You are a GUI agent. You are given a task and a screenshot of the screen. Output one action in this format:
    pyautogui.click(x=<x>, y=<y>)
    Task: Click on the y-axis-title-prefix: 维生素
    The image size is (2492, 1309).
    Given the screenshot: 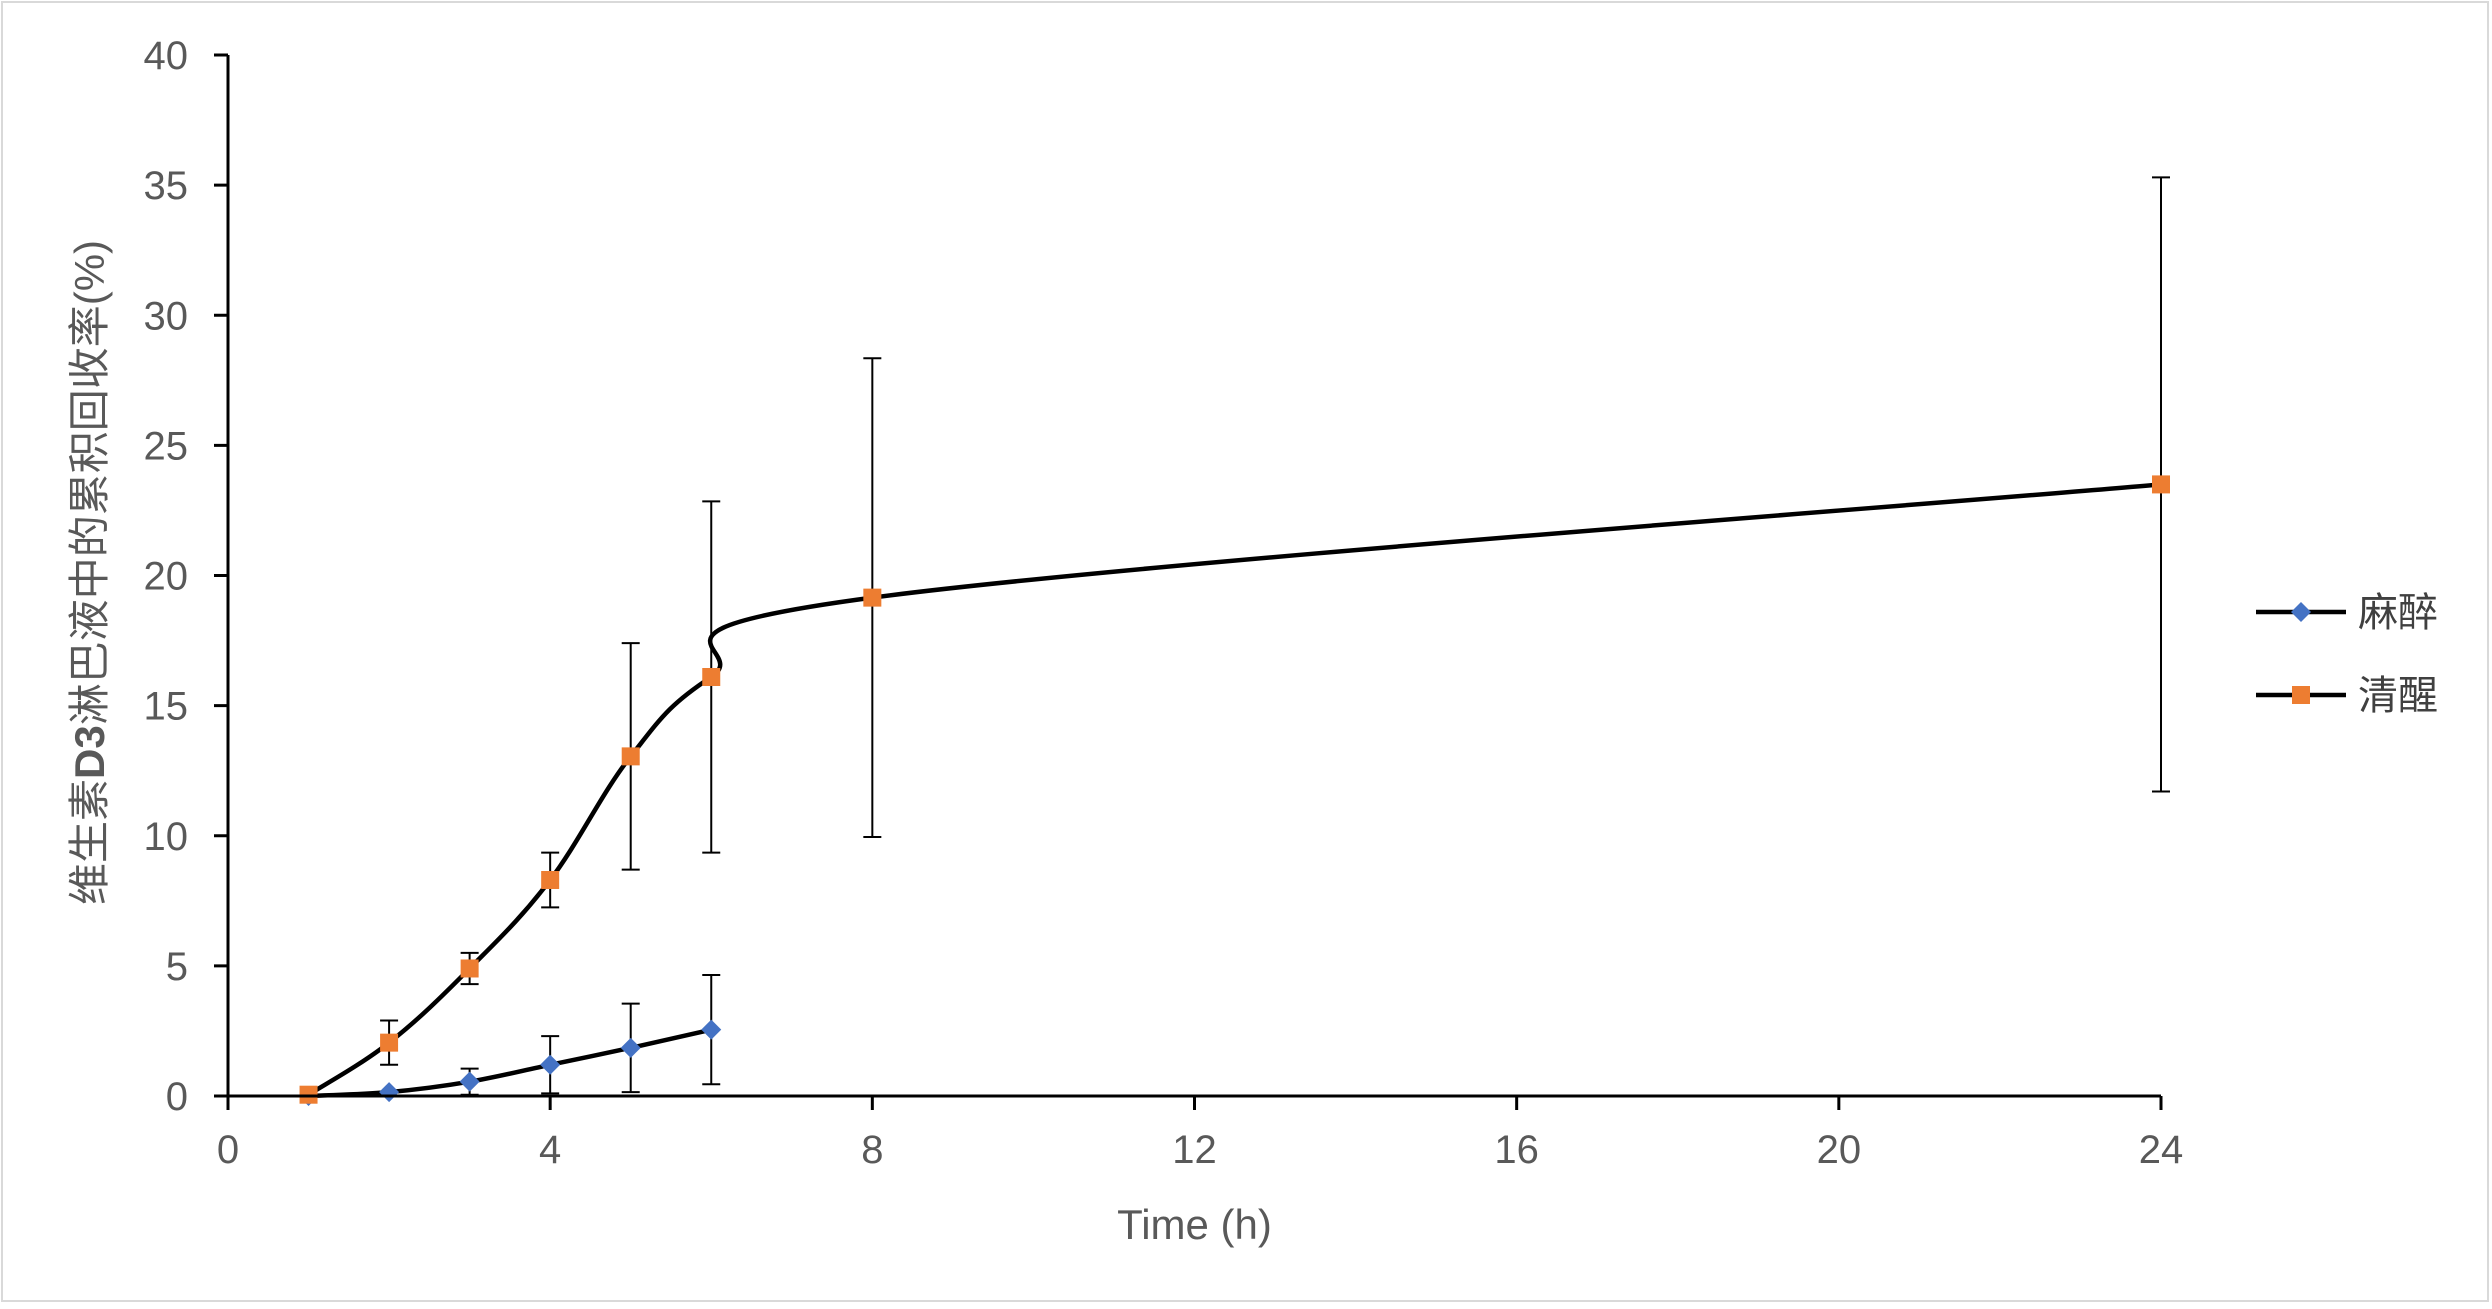 What is the action you would take?
    pyautogui.click(x=89, y=842)
    